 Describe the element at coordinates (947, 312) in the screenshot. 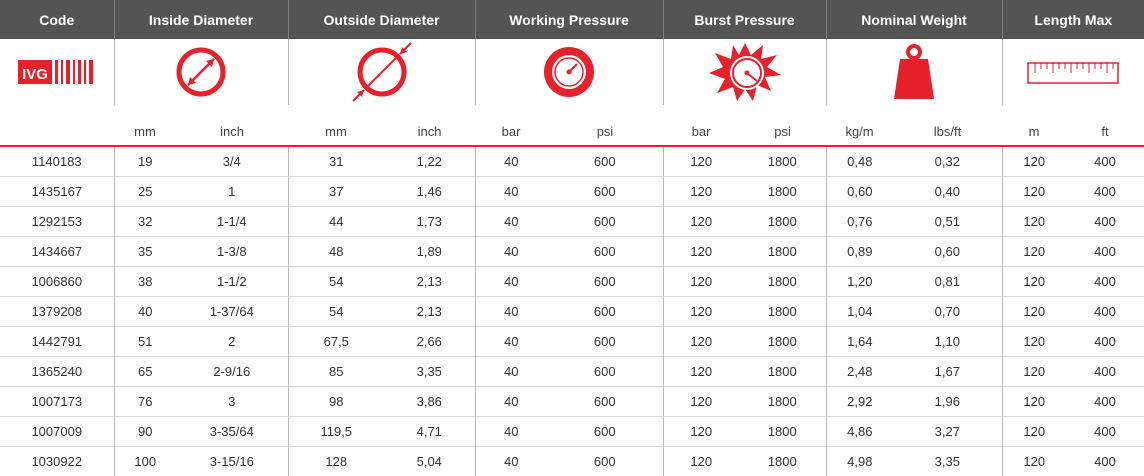

I see `cell-weight-lbsft: 0,70` at that location.